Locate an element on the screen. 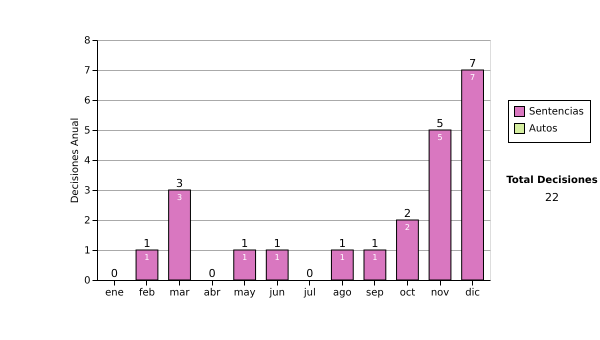 Image resolution: width=600 pixels, height=340 pixels. data-label: 3 is located at coordinates (179, 197).